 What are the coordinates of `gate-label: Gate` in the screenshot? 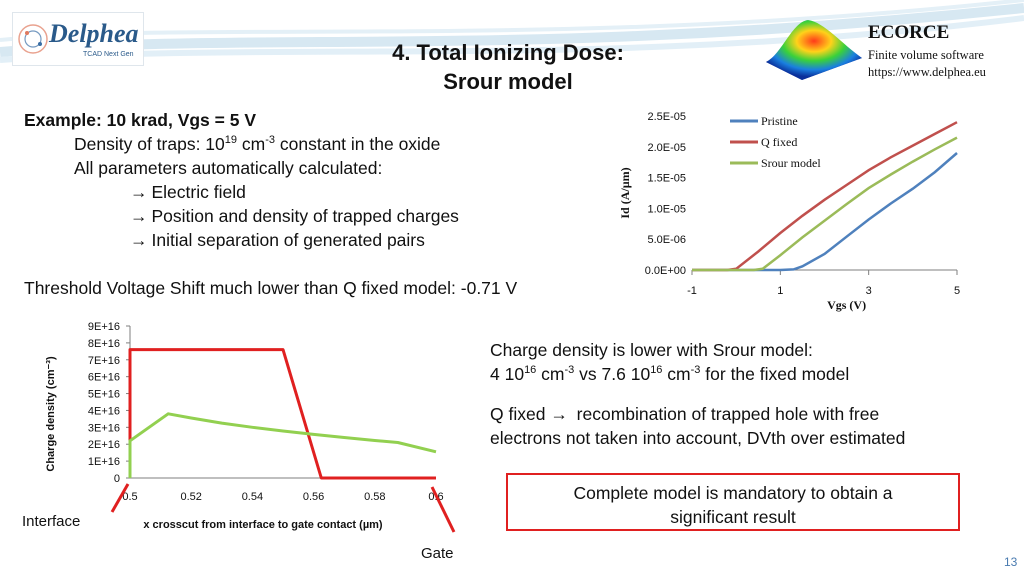 It's located at (437, 553).